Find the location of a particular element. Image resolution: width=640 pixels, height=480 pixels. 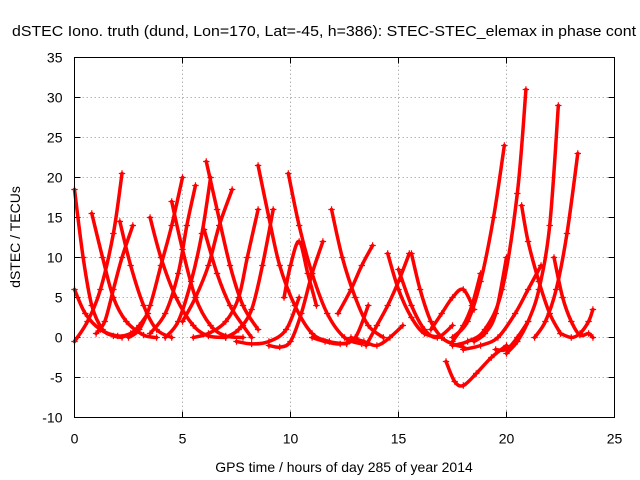

x-tick-labels: 0 5 10 15 20 25 is located at coordinates (347, 439).